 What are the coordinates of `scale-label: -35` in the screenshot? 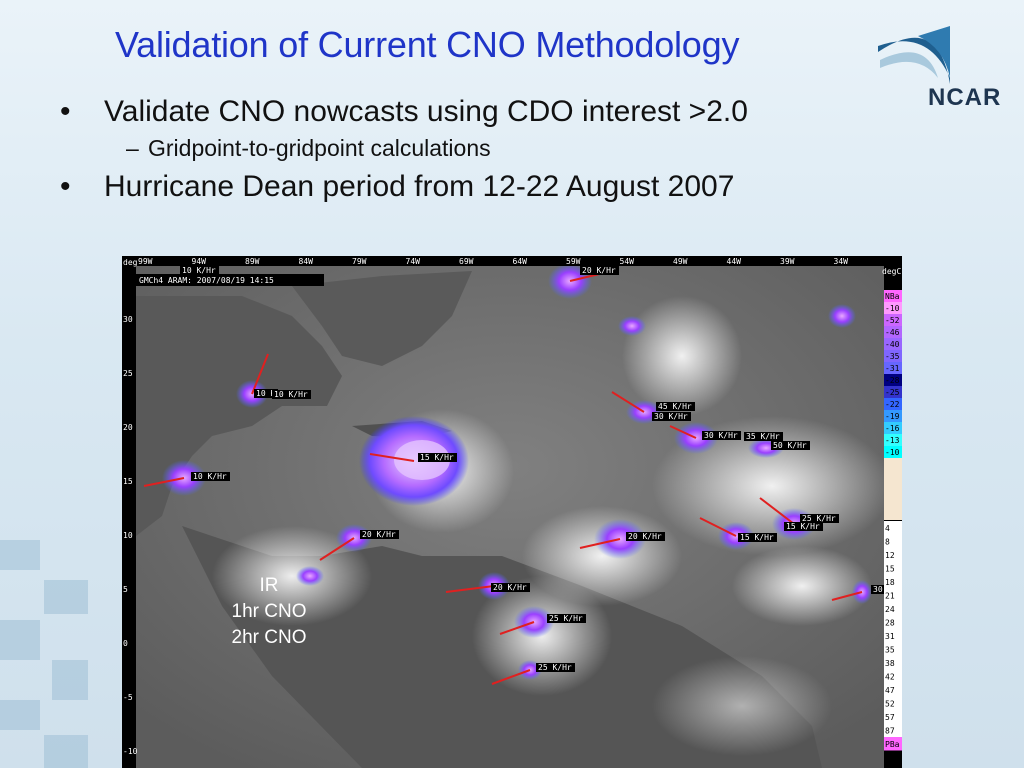 It's located at (892, 356).